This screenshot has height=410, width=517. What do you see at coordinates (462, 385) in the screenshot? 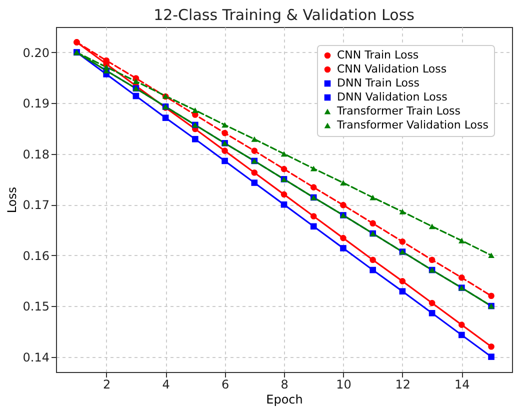
I see `x-tick-label: 14` at bounding box center [462, 385].